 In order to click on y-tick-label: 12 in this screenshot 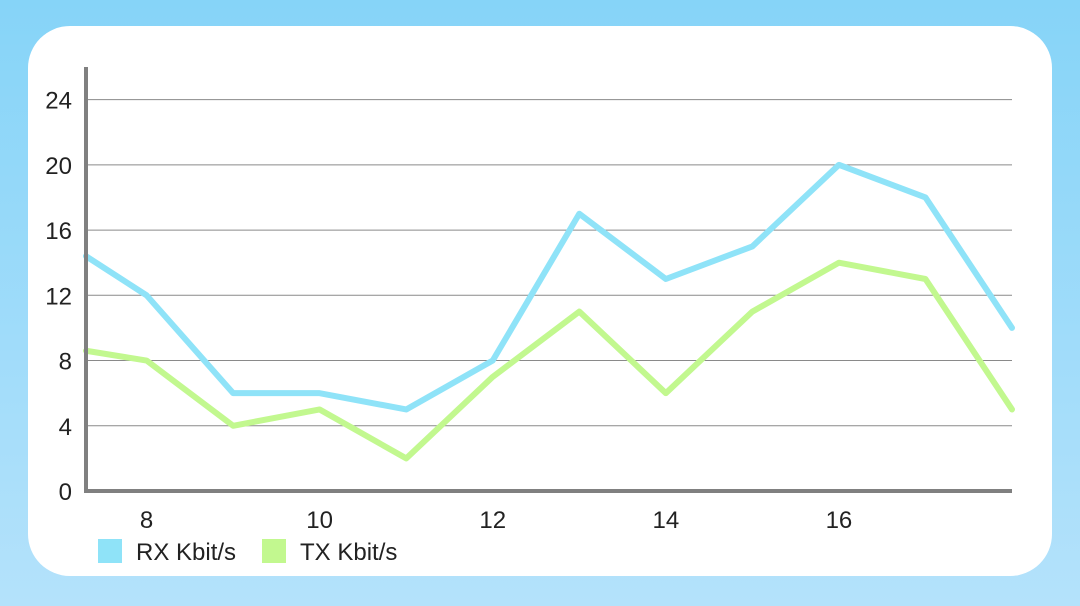, I will do `click(58, 296)`.